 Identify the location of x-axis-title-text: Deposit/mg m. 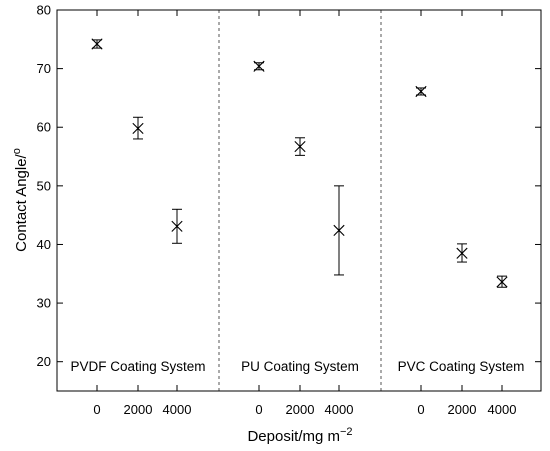
(293, 436).